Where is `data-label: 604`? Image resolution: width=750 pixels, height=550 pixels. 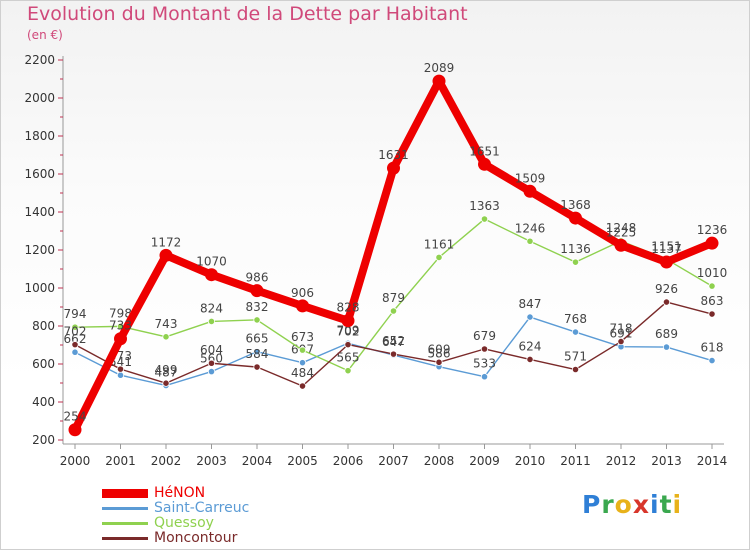
data-label: 604 is located at coordinates (211, 350).